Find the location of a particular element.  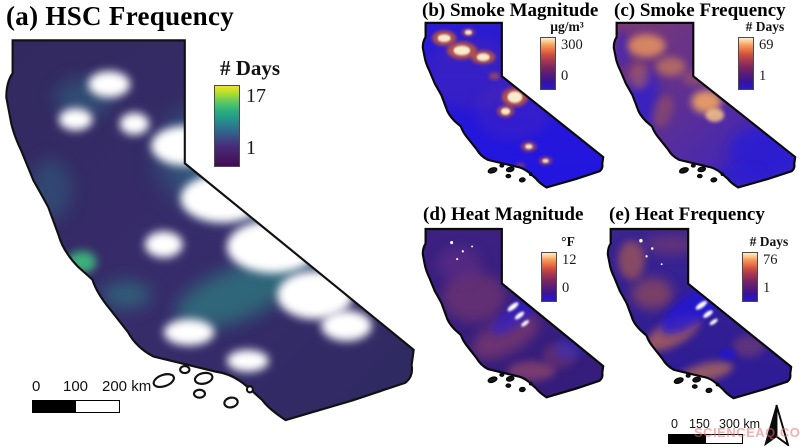

panel-b-colorbar-max: 300 is located at coordinates (572, 45).